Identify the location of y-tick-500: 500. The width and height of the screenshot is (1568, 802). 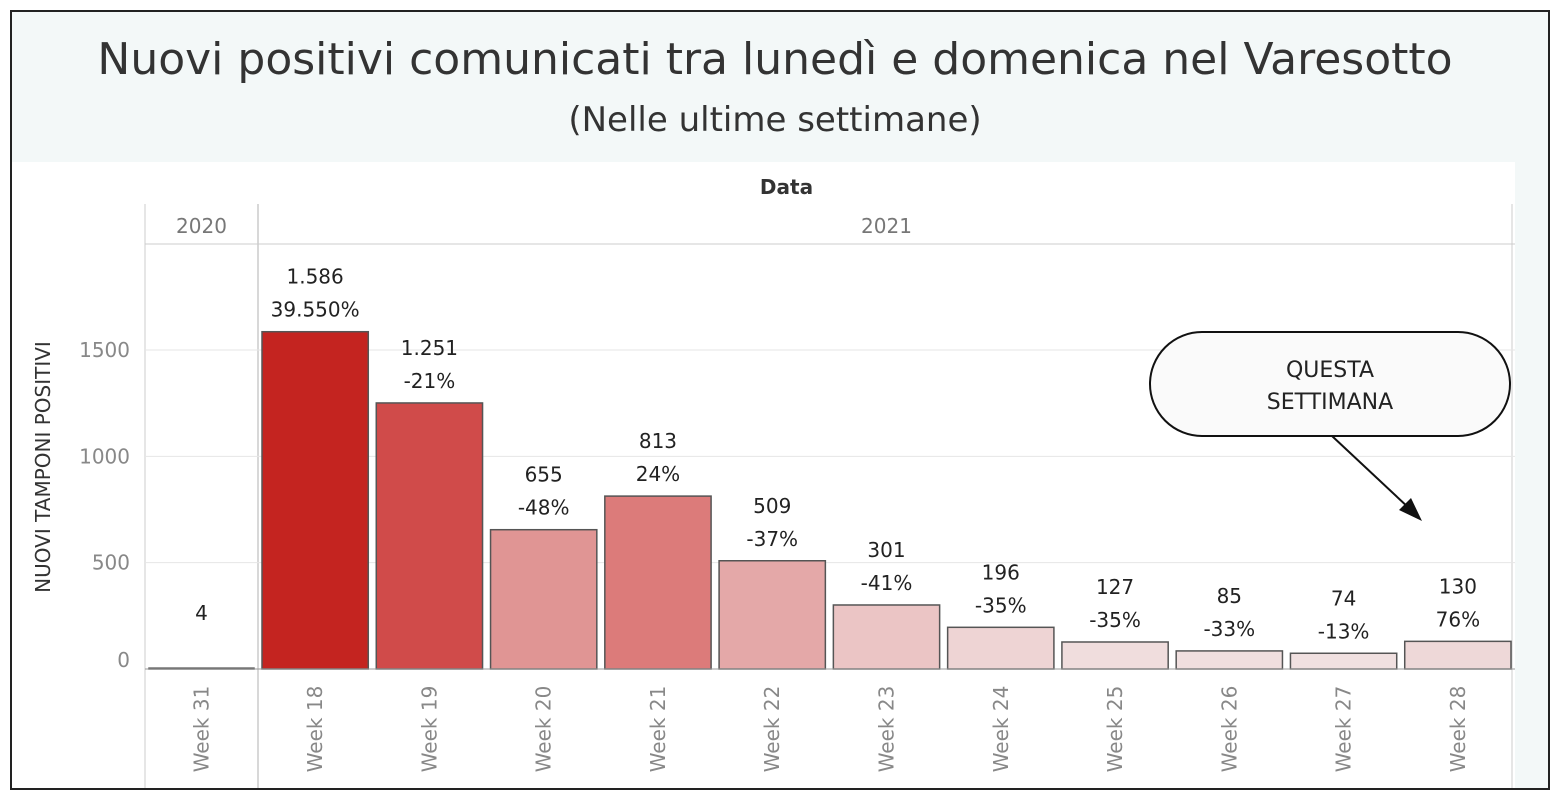
(111, 563).